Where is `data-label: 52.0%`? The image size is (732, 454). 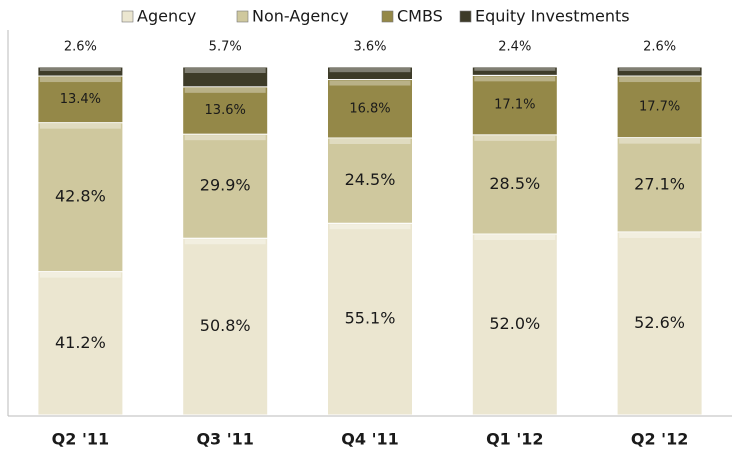
data-label: 52.0% is located at coordinates (514, 323).